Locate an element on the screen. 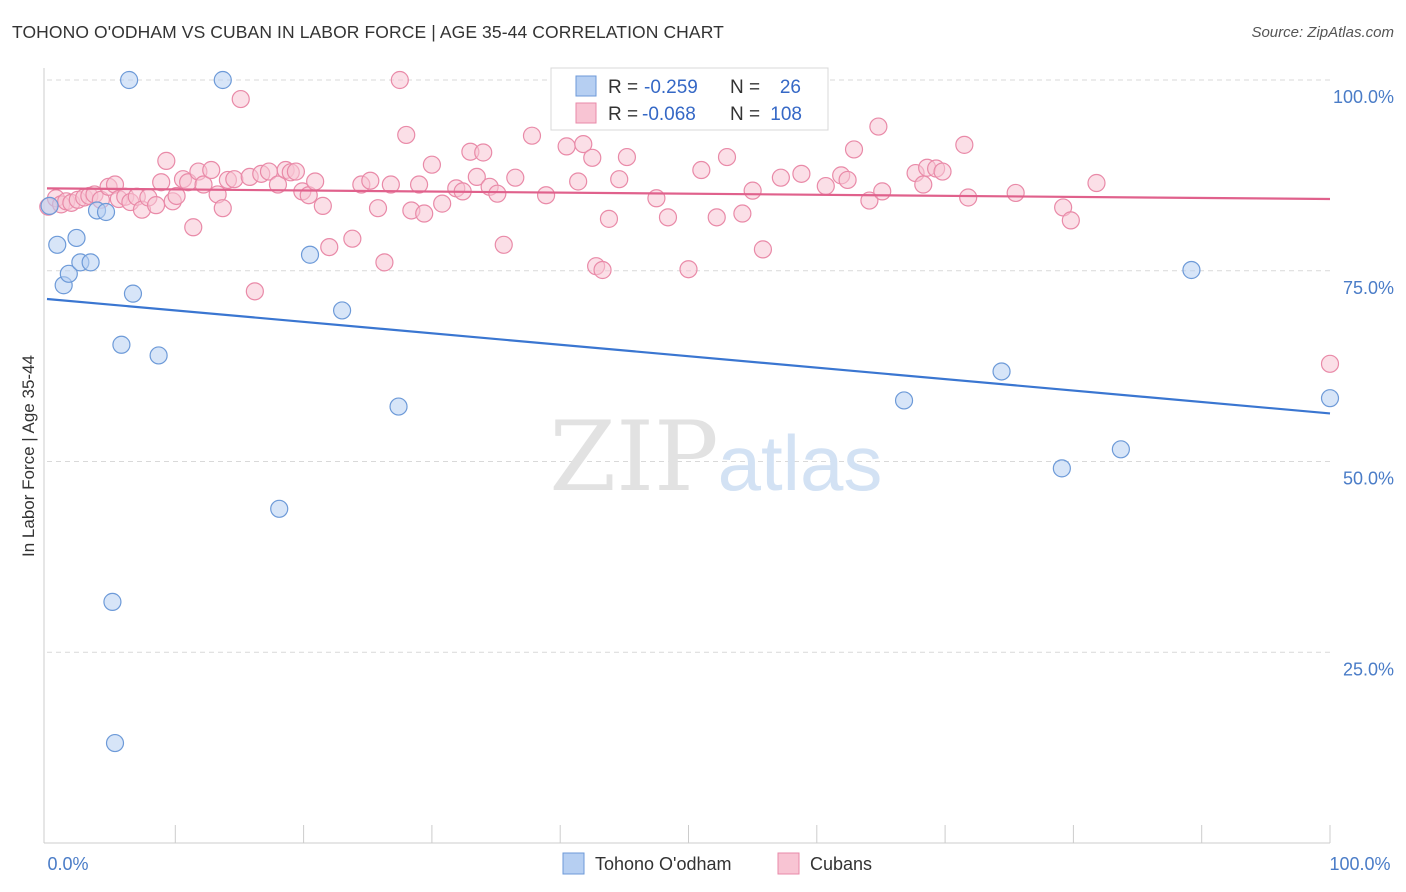 The width and height of the screenshot is (1406, 892). series-legend: Tohono O'odham Cubans is located at coordinates (717, 863).